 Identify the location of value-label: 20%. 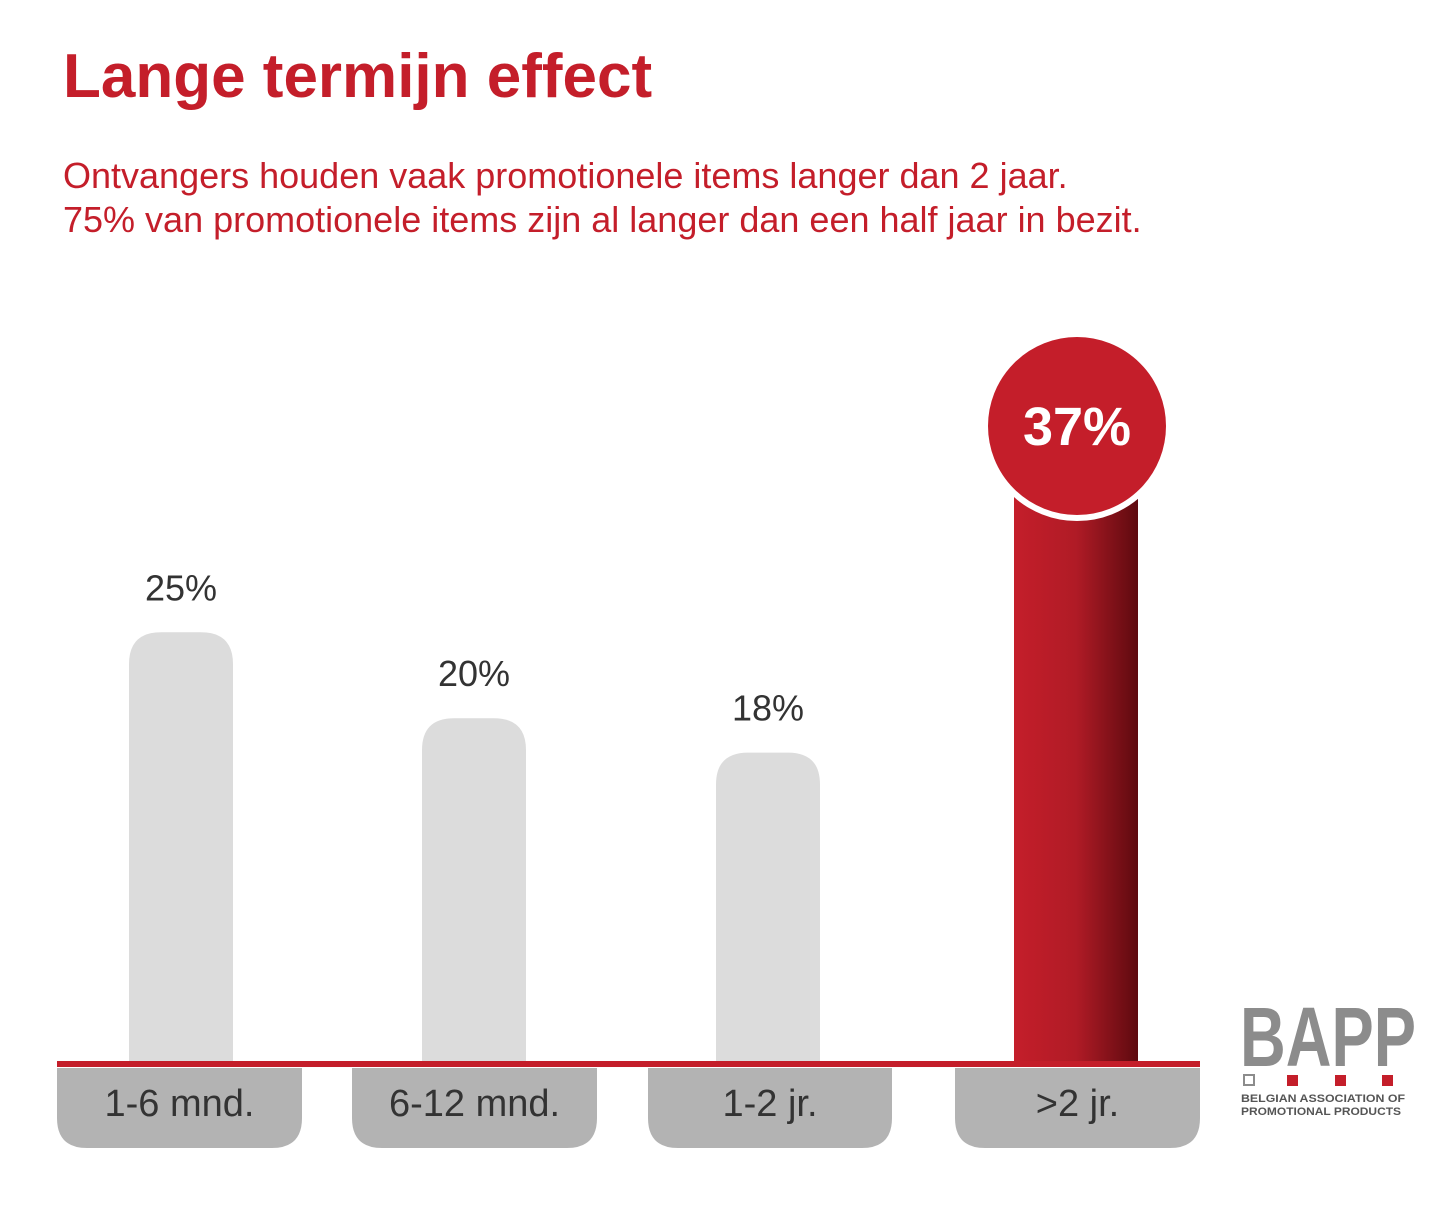
(474, 673).